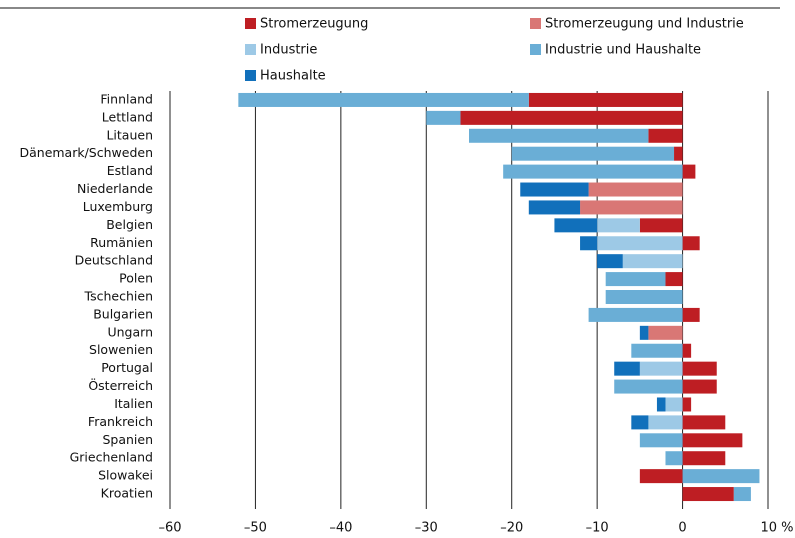 The height and width of the screenshot is (538, 795). Describe the element at coordinates (426, 528) in the screenshot. I see `x-tick-label: –30` at that location.